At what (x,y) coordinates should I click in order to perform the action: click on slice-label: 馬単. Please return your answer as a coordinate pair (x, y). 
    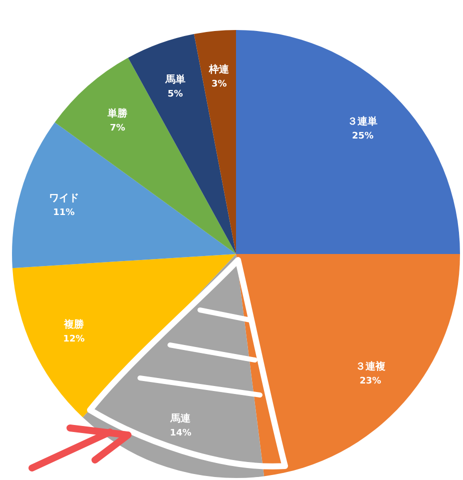
    Looking at the image, I should click on (175, 79).